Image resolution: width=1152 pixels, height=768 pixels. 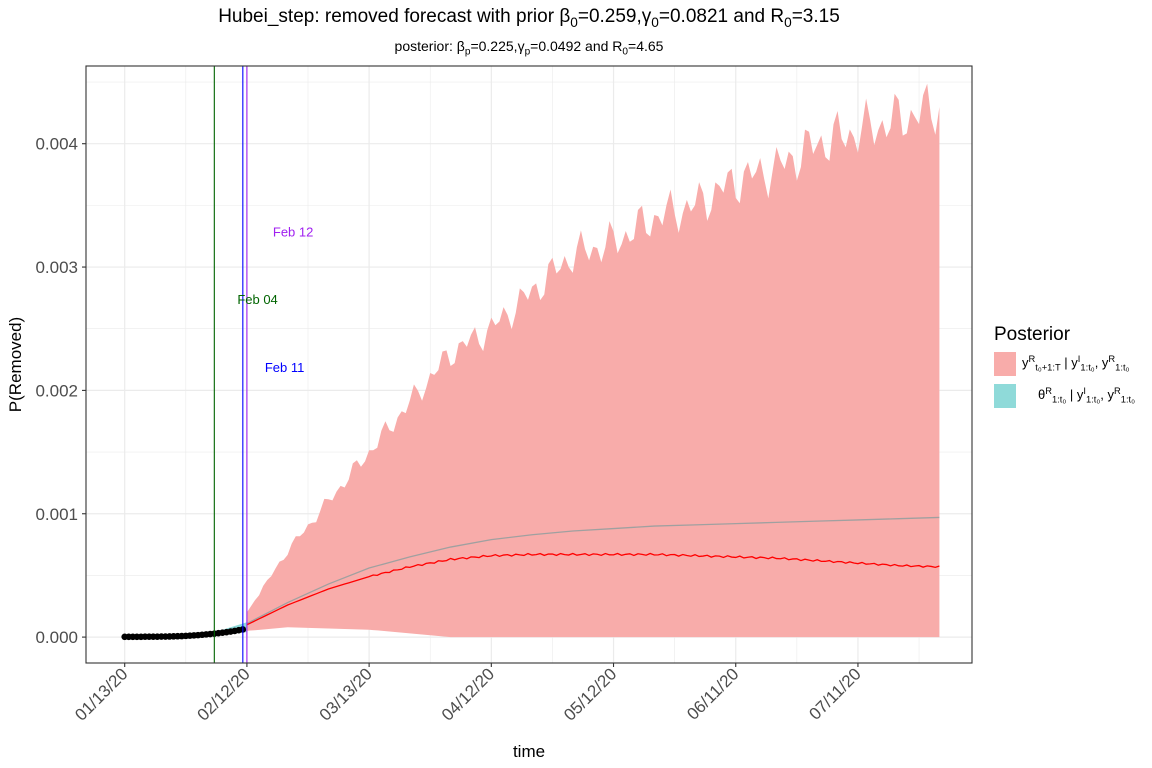 I want to click on legend-item-forecast: yRt₀+1:T | yI1:t₀, yR1:t₀, so click(x=1073, y=364).